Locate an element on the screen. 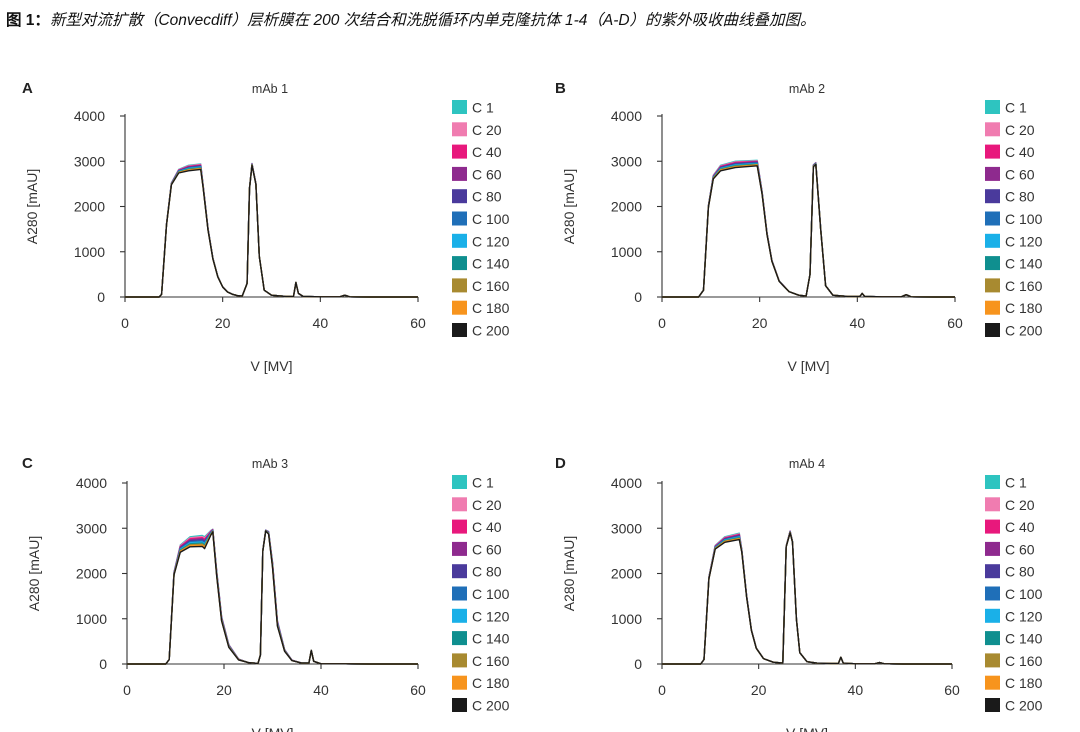 The image size is (1080, 732). panel-title: mAb 1 is located at coordinates (270, 89).